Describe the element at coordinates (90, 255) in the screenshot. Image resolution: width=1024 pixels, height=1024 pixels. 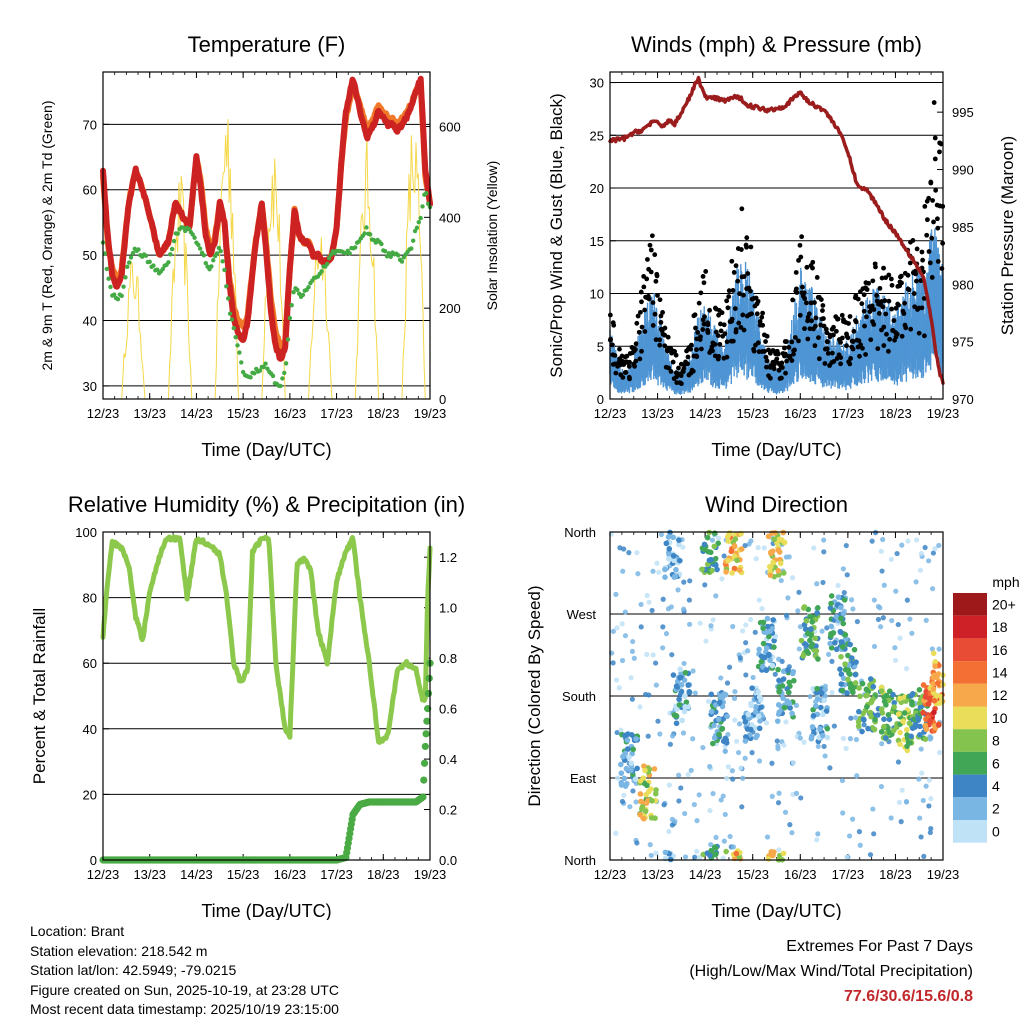
I see `y-tick-label: 50` at that location.